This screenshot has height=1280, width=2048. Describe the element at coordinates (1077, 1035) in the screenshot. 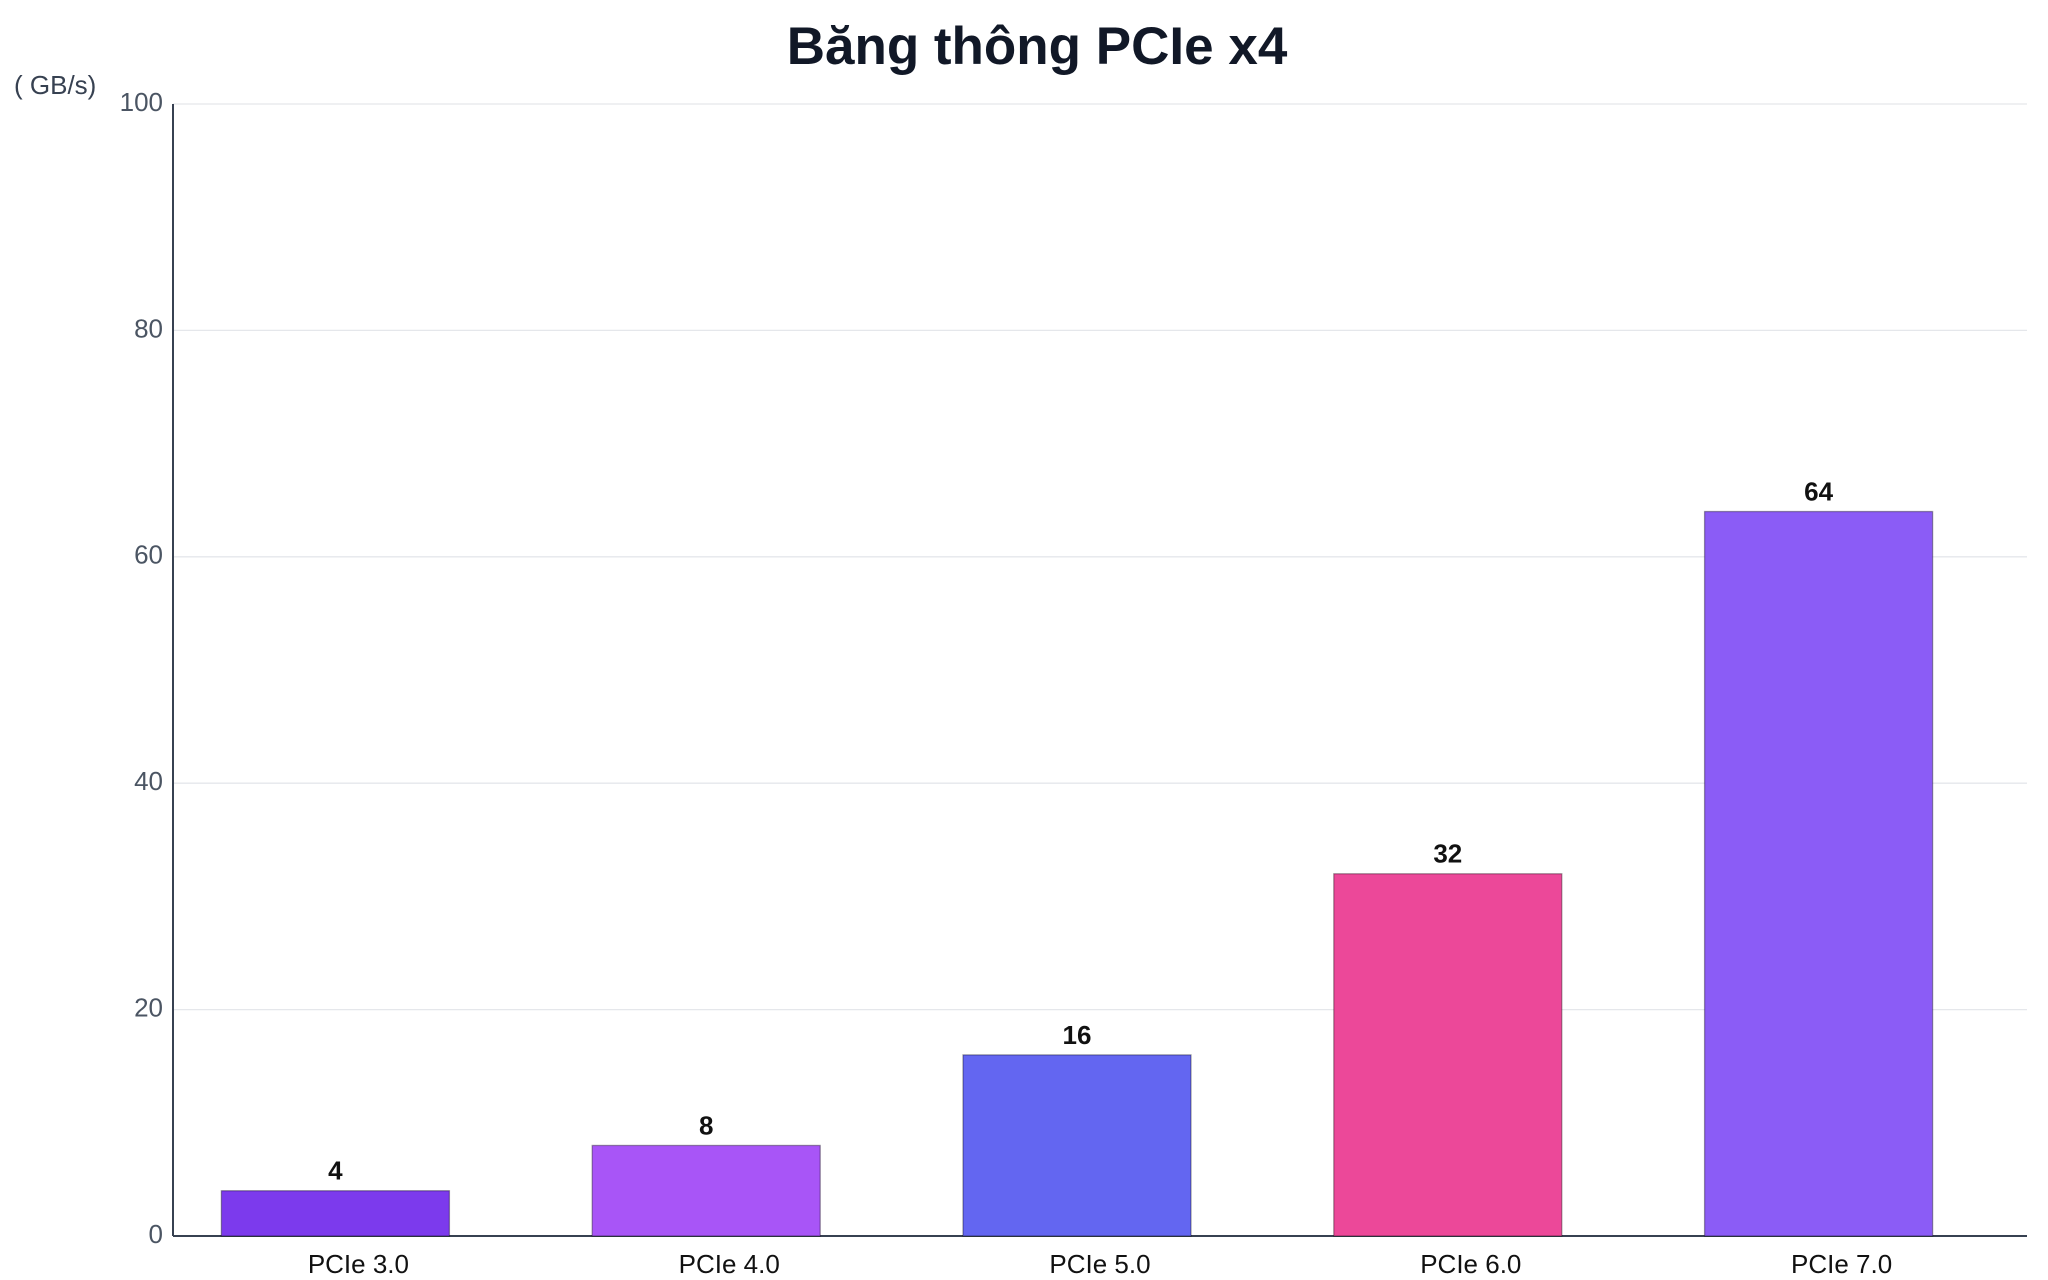

I see `value-label: 16` at that location.